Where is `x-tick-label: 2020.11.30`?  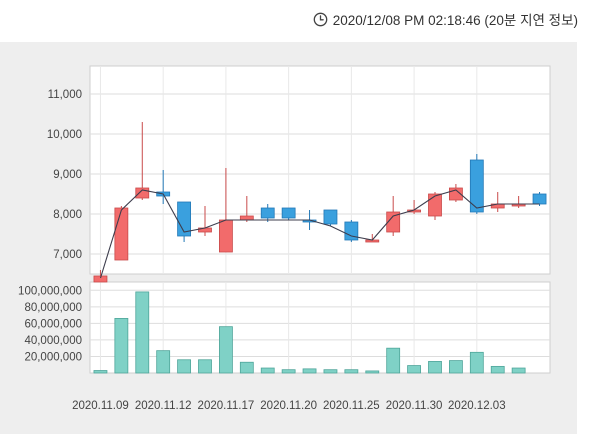
x-tick-label: 2020.11.30 is located at coordinates (414, 406).